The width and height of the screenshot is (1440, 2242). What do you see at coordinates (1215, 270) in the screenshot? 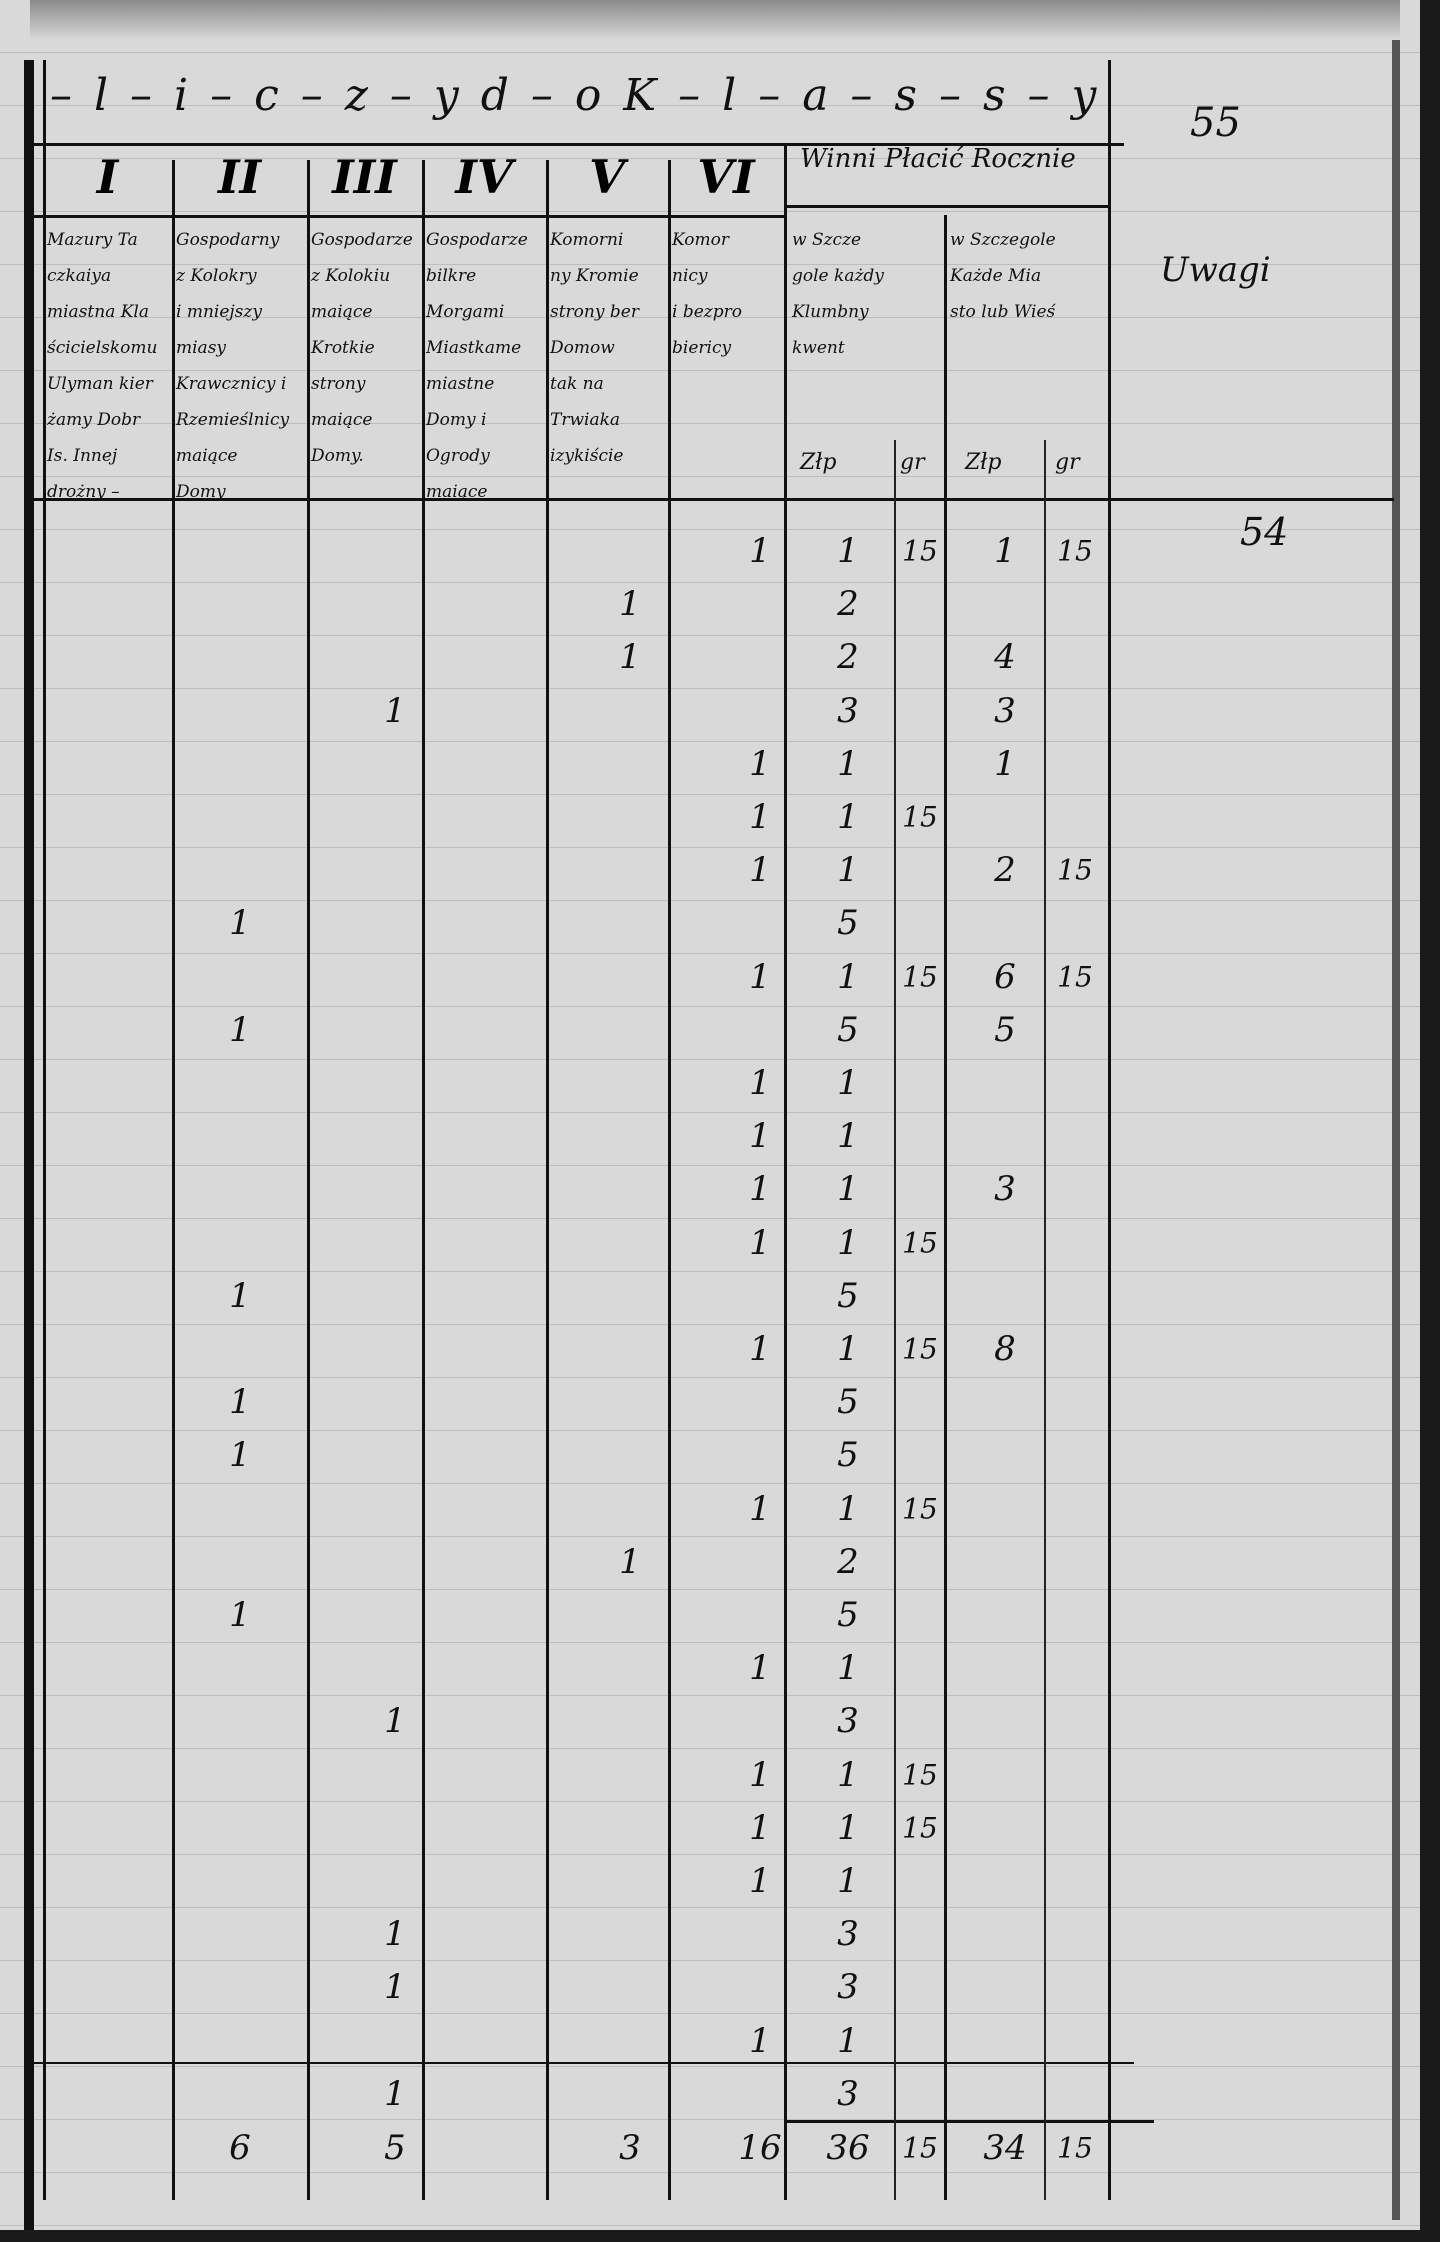
I see `remarks-header: Uwagi` at bounding box center [1215, 270].